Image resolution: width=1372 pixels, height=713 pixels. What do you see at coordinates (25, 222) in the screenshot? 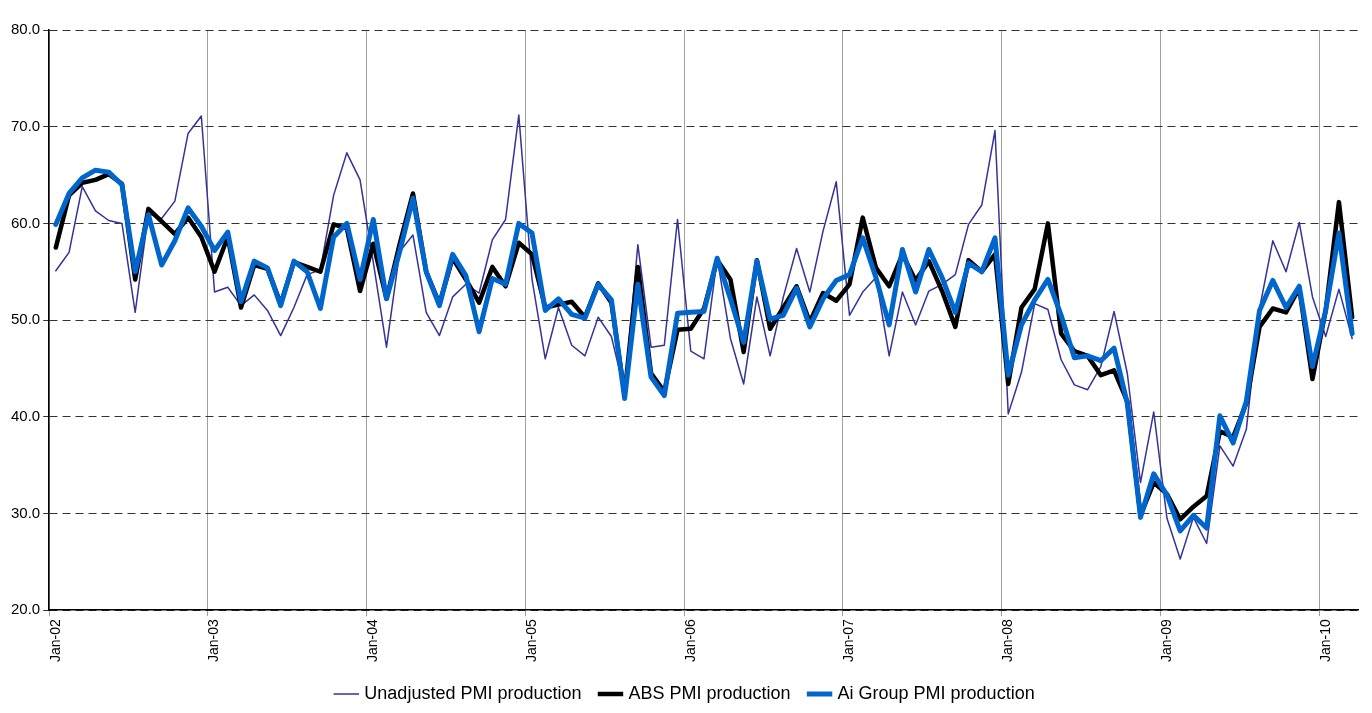
I see `y-tick-label: 60.0` at bounding box center [25, 222].